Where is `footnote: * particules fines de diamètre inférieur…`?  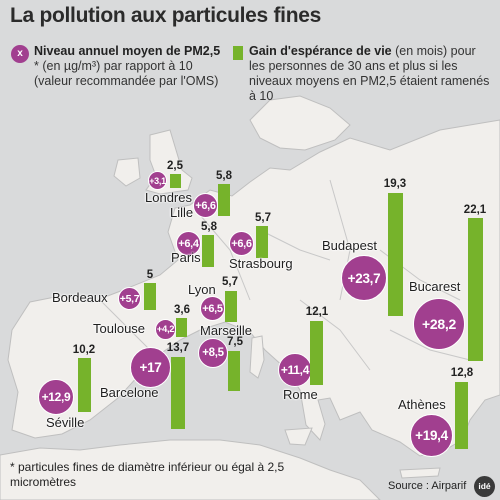
footnote: * particules fines de diamètre inférieur… is located at coordinates (147, 474).